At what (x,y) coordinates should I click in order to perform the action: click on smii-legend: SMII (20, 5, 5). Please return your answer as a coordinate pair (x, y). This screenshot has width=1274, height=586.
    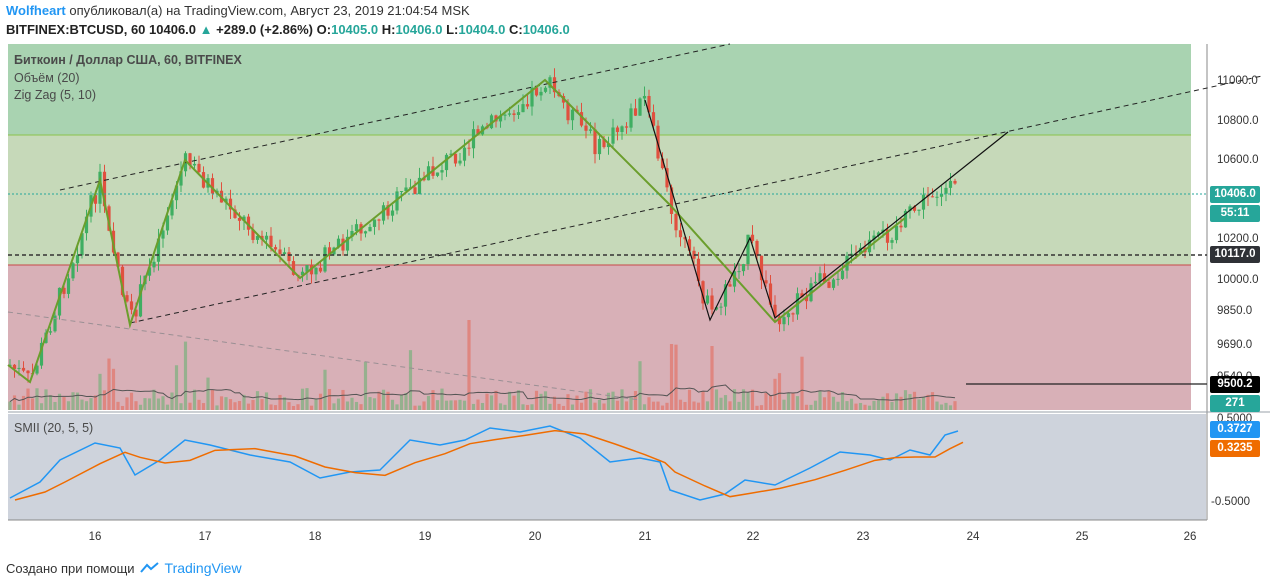
    Looking at the image, I should click on (54, 428).